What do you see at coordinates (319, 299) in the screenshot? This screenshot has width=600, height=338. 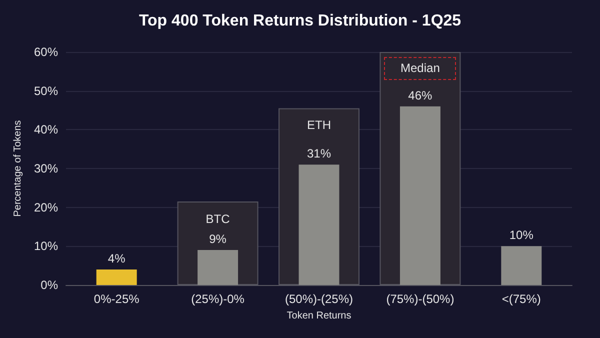 I see `x-tick-label: (50%)-(25%)` at bounding box center [319, 299].